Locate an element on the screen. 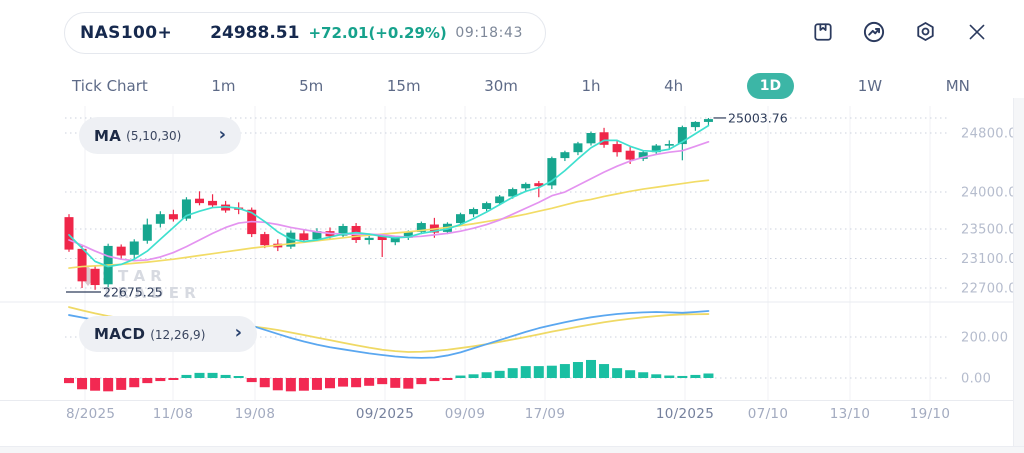  indicators-button is located at coordinates (874, 33).